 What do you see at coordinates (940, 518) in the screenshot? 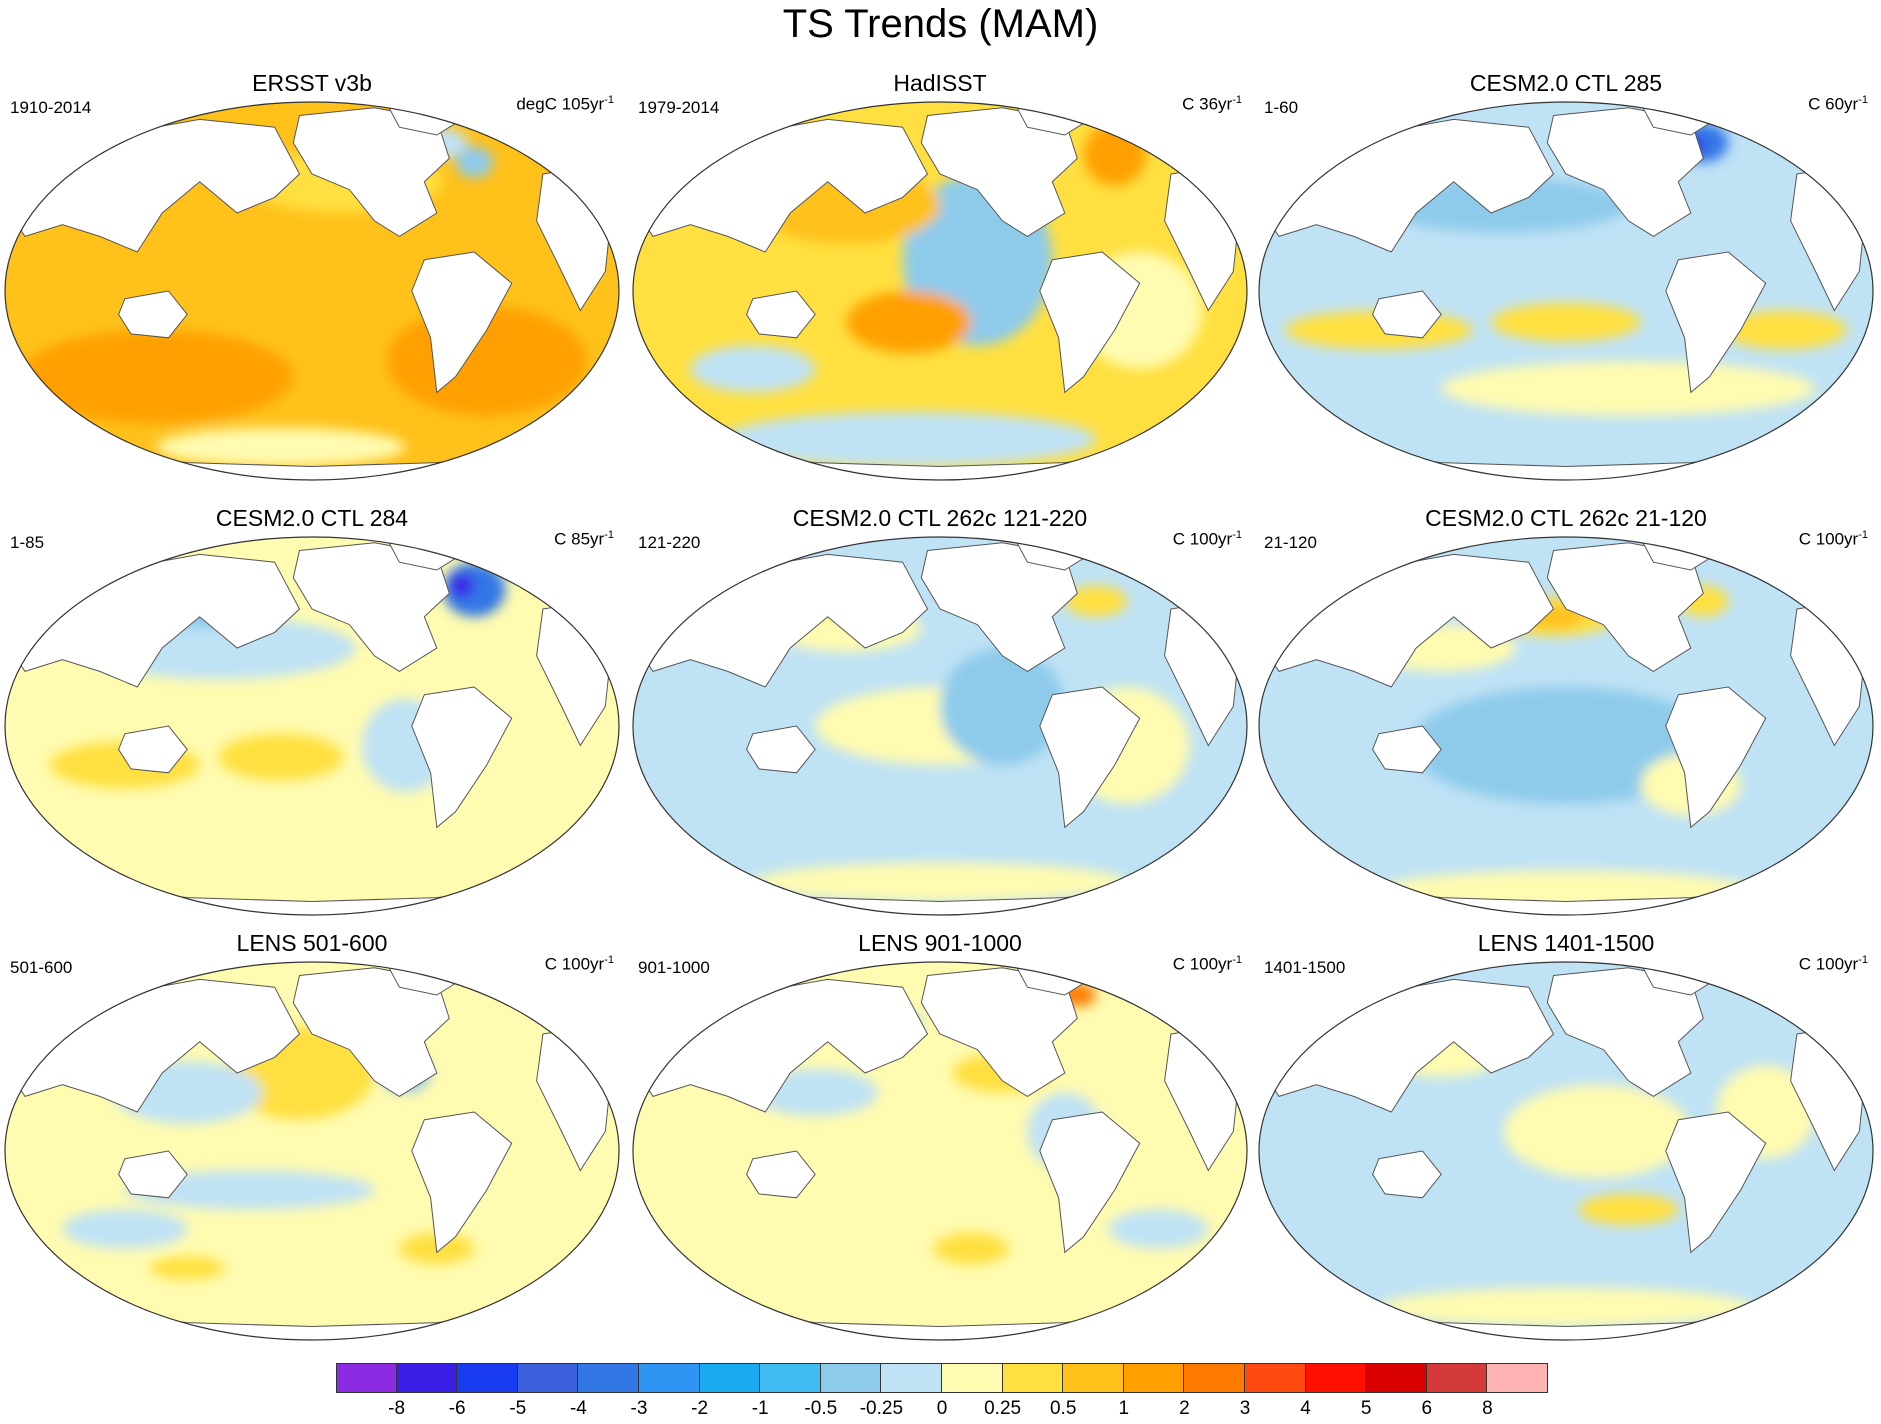
I see `panel-title: CESM2.0 CTL 262c 121-220` at bounding box center [940, 518].